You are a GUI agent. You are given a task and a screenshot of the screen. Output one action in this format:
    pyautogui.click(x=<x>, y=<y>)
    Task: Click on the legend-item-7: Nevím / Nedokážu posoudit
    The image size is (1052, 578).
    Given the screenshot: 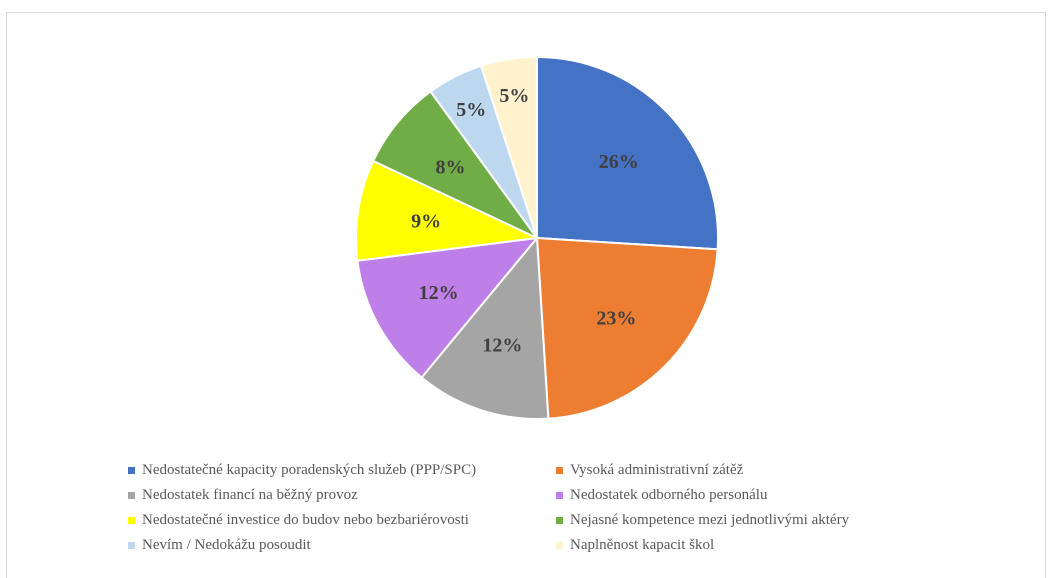 What is the action you would take?
    pyautogui.click(x=219, y=545)
    